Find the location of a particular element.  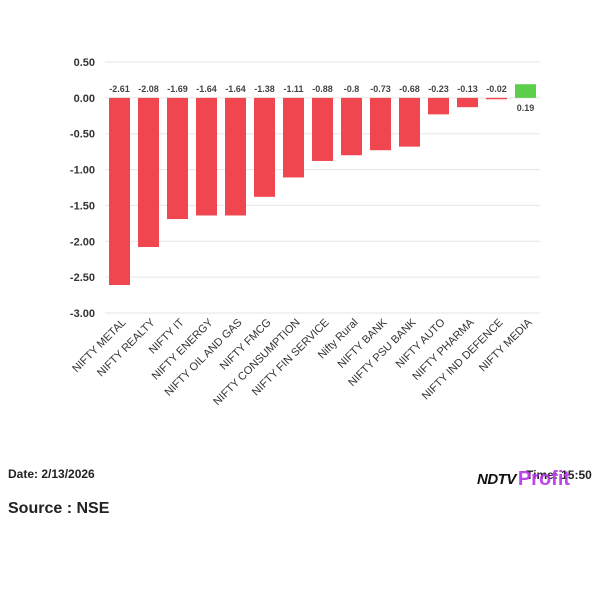

time-label: Time: 15:50 is located at coordinates (559, 475).